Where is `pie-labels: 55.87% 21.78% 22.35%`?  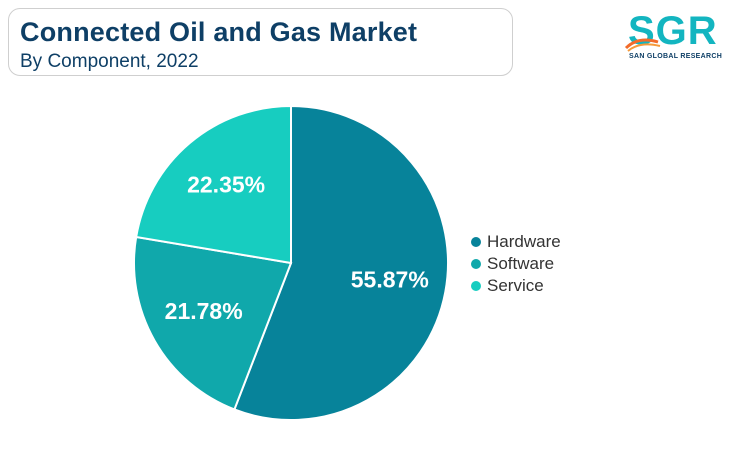 pie-labels: 55.87% 21.78% 22.35% is located at coordinates (297, 247).